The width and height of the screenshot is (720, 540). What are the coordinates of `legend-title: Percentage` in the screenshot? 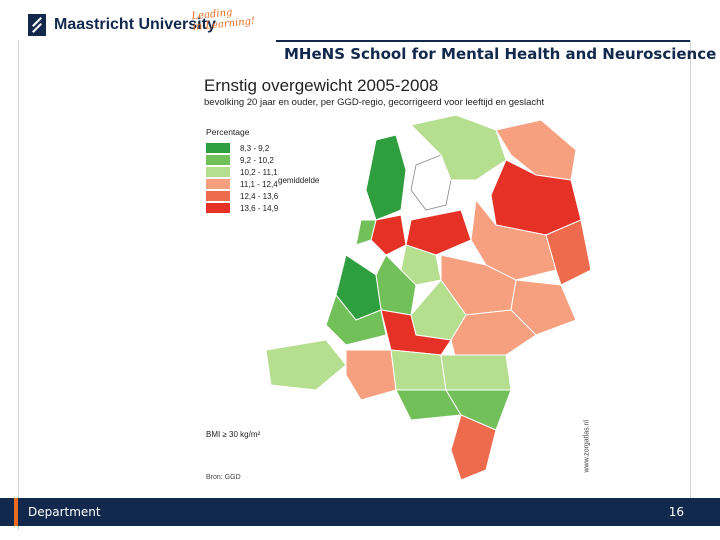 It's located at (228, 132).